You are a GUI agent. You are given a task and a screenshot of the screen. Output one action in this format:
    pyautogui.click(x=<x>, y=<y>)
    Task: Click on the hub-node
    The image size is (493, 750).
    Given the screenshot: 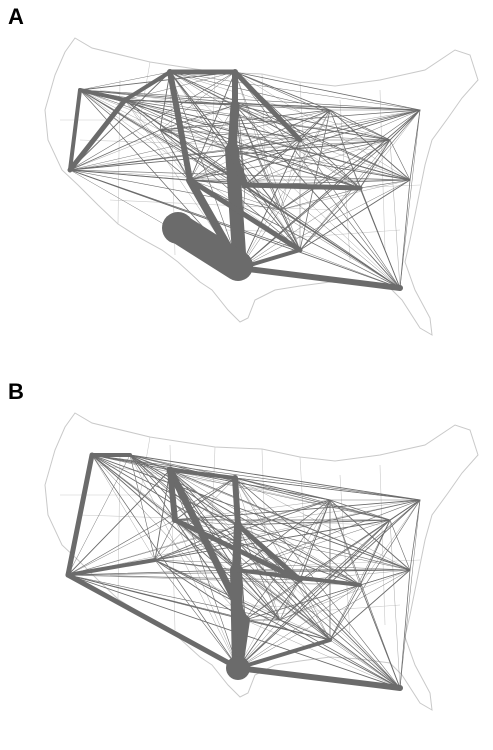 What is the action you would take?
    pyautogui.click(x=238, y=668)
    